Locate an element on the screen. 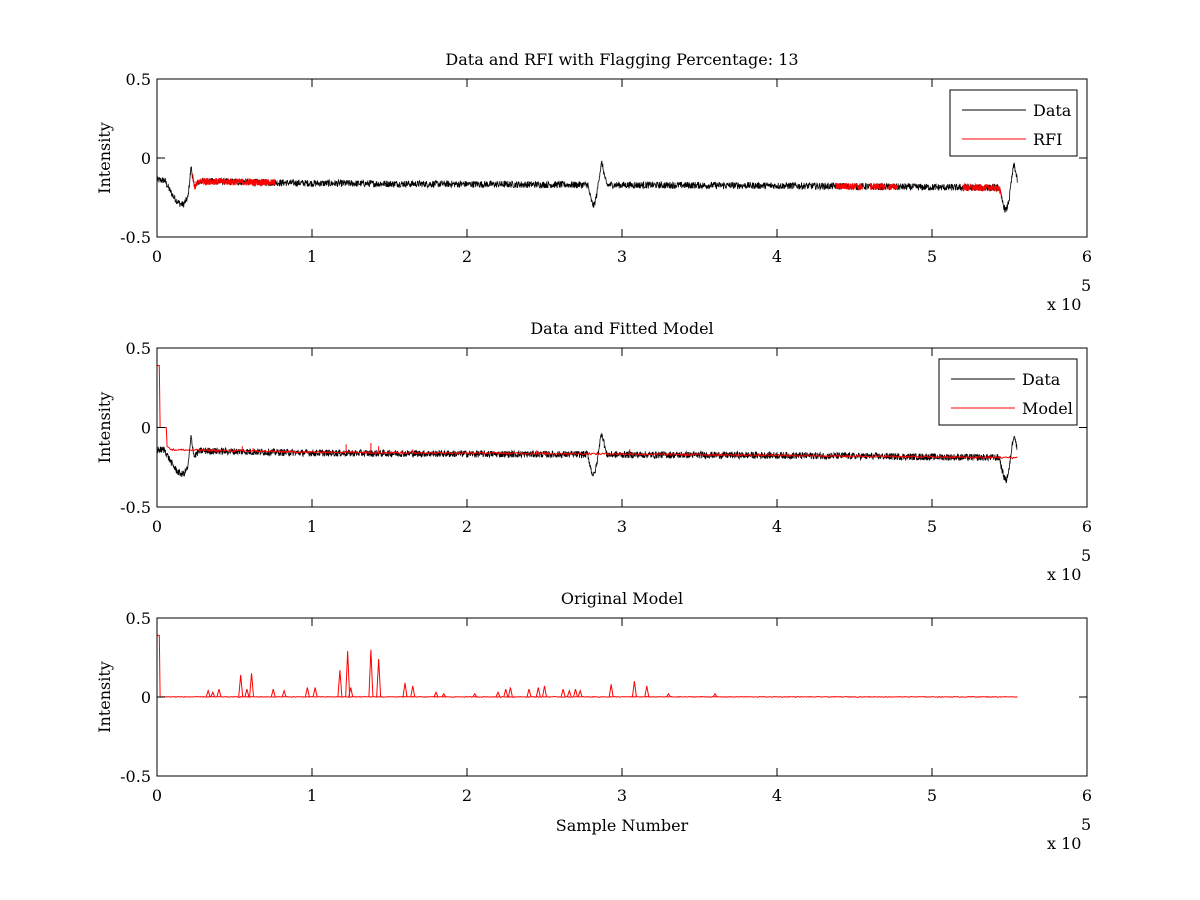 This screenshot has height=900, width=1200. legend: Data Model is located at coordinates (1008, 392).